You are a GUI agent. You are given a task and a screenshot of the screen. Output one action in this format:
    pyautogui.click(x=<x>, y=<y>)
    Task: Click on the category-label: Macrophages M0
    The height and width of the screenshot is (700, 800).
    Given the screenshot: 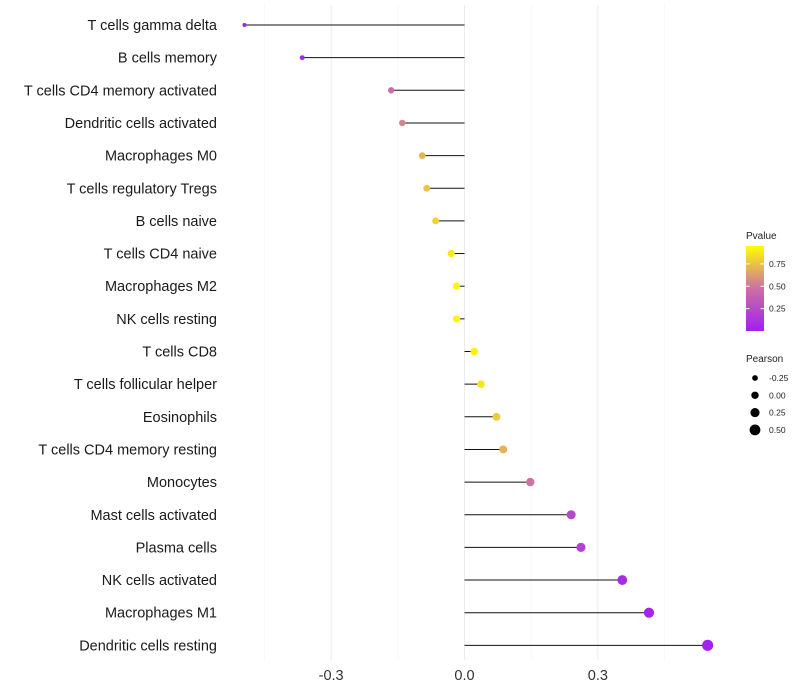 What is the action you would take?
    pyautogui.click(x=161, y=157)
    